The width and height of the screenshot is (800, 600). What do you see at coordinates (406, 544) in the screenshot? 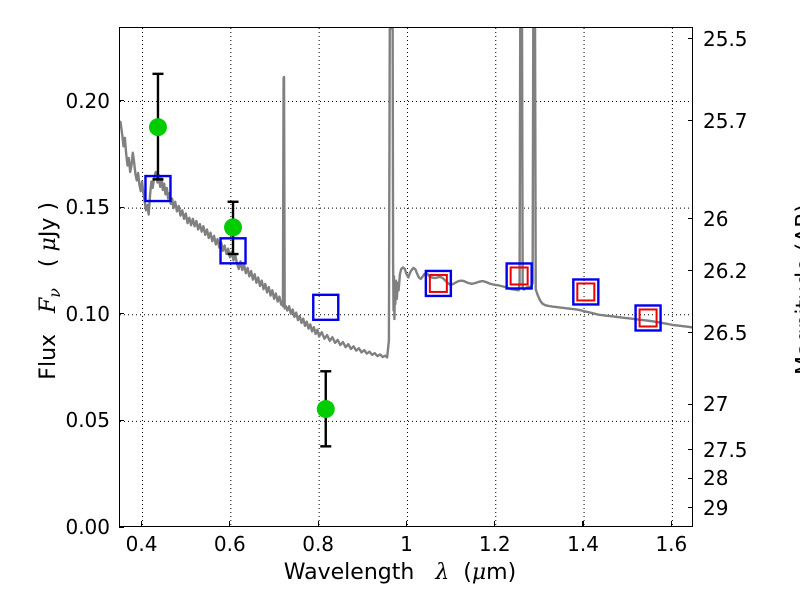
I see `x-tick-label-3: 1` at bounding box center [406, 544].